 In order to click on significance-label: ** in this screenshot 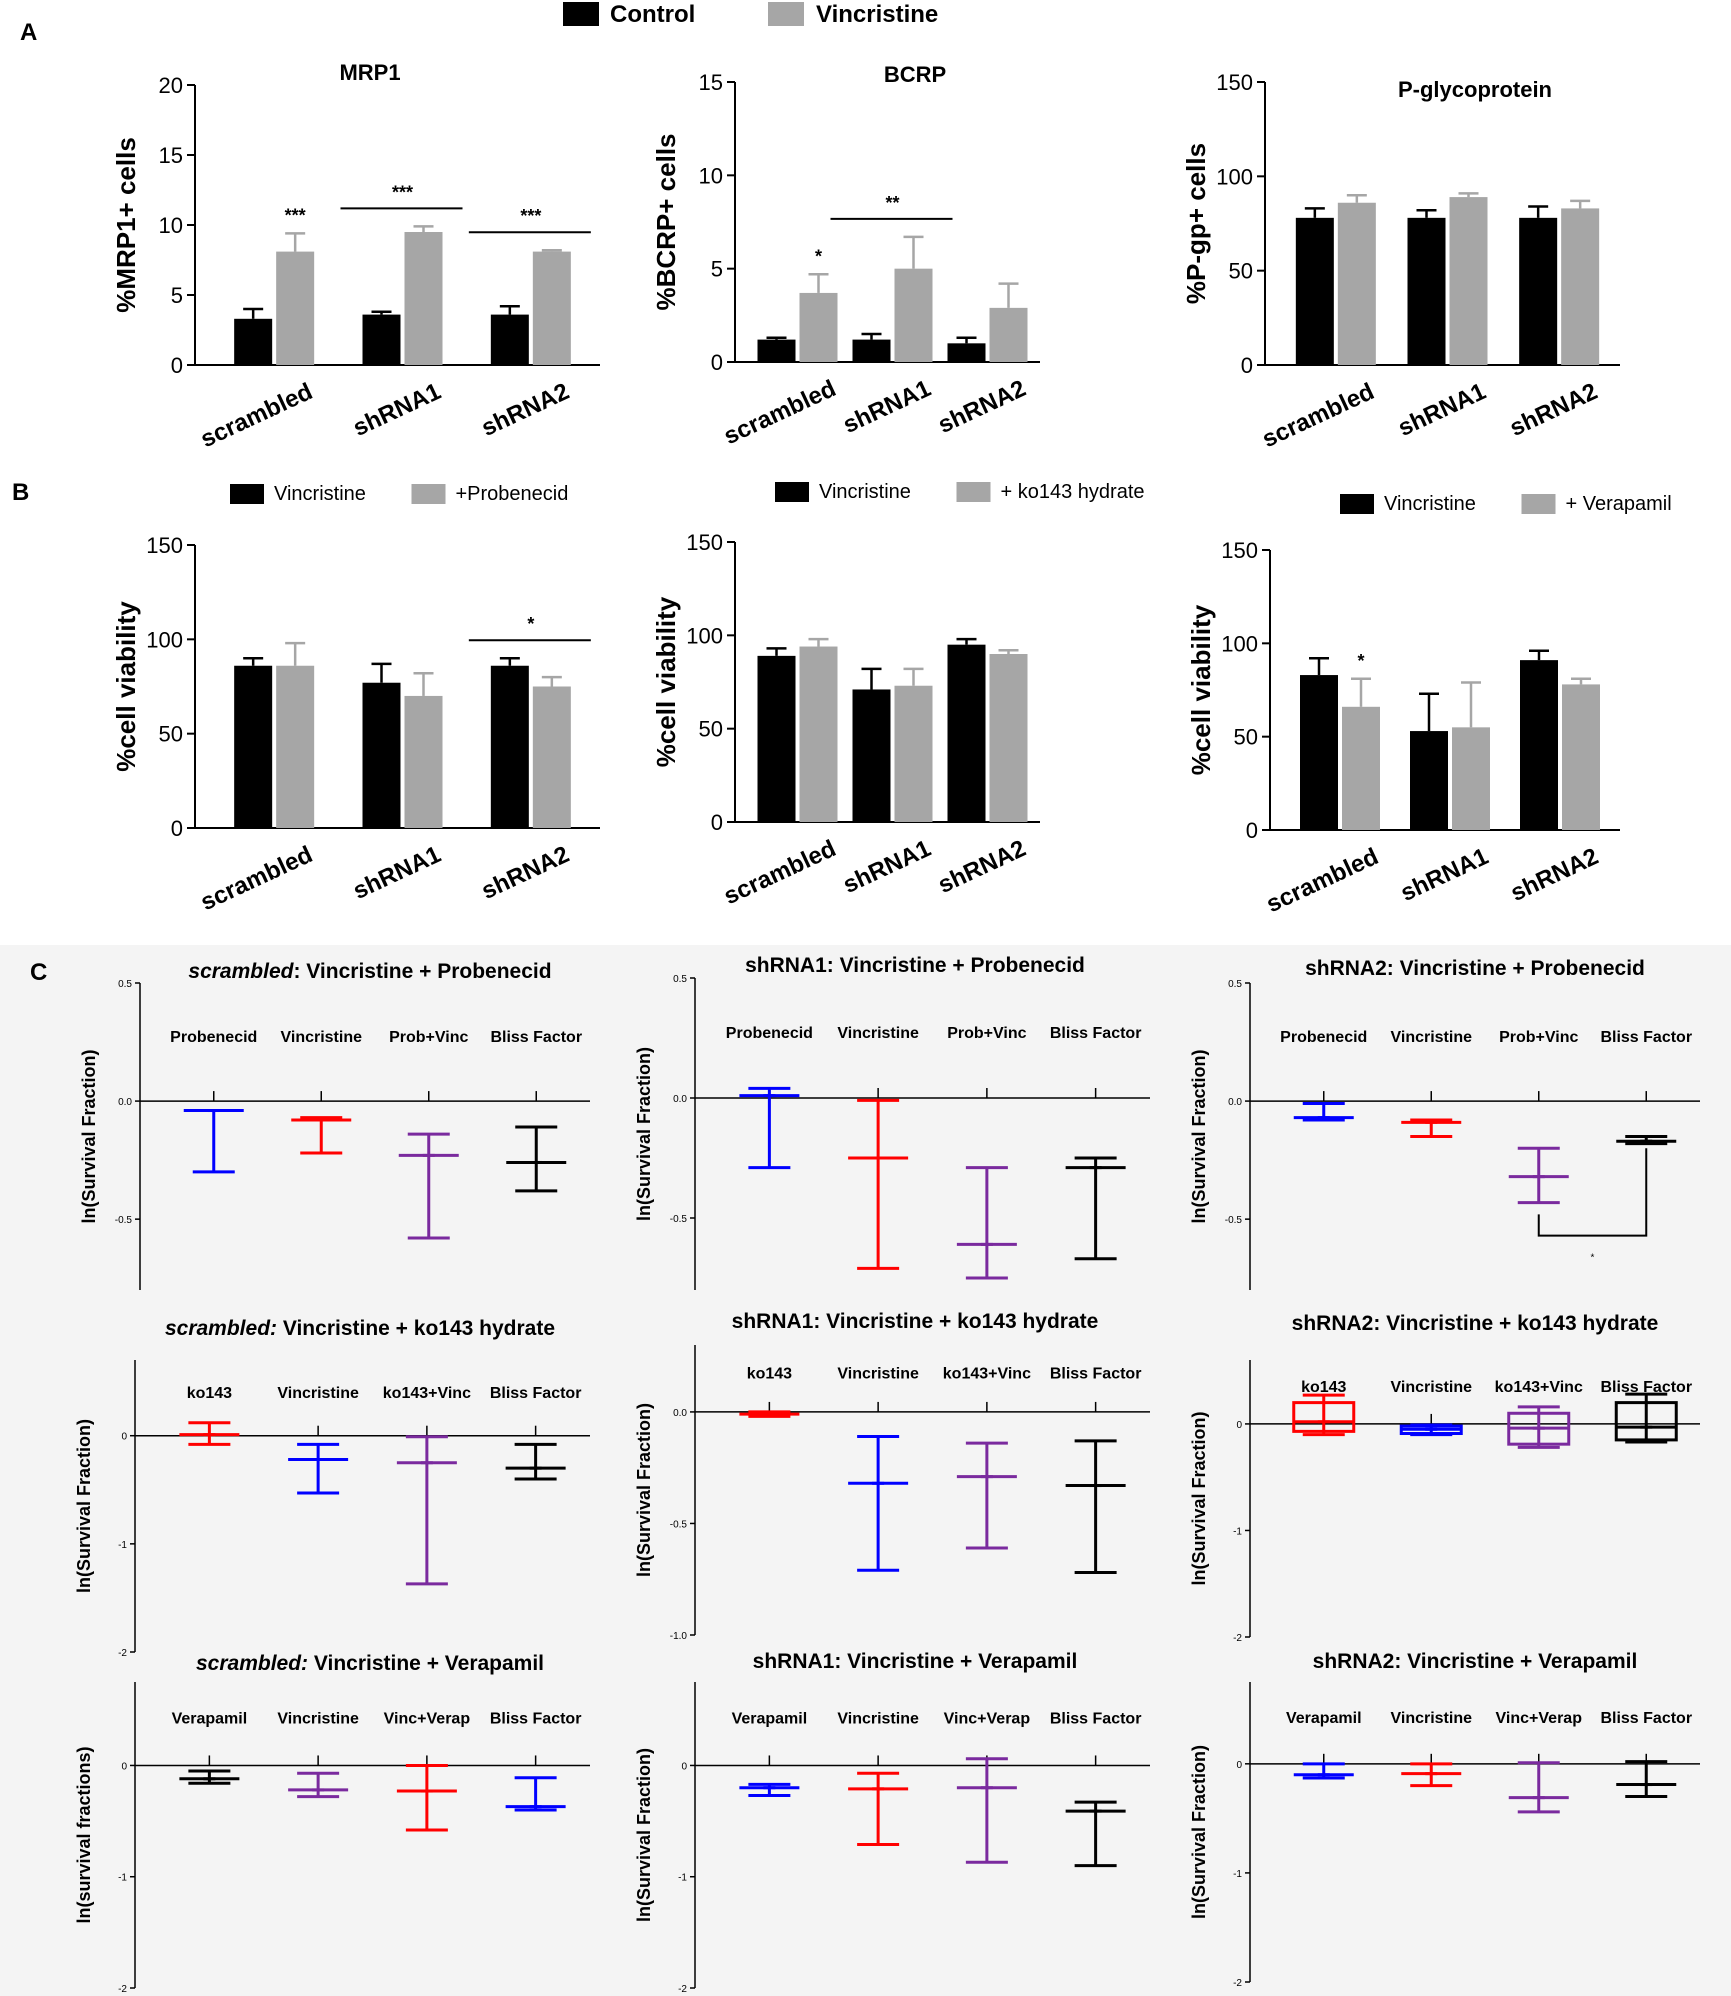, I will do `click(892, 203)`.